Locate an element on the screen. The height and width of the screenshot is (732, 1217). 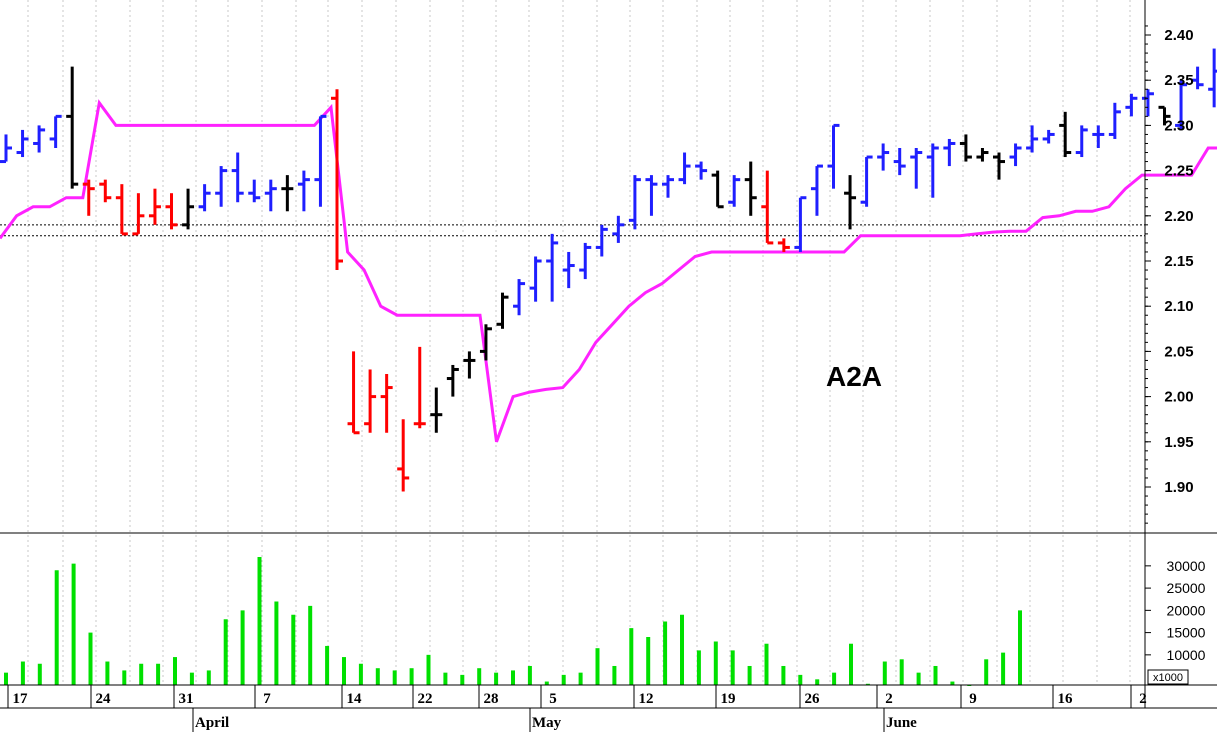
price-tick-label: 2.15 is located at coordinates (1178, 261).